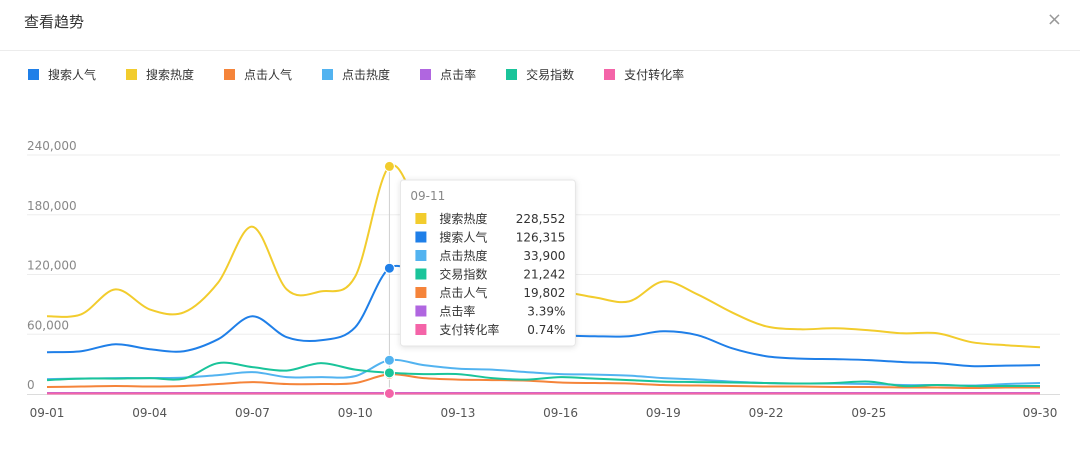 The width and height of the screenshot is (1080, 449). Describe the element at coordinates (663, 413) in the screenshot. I see `x-tick-label: 09-19` at that location.